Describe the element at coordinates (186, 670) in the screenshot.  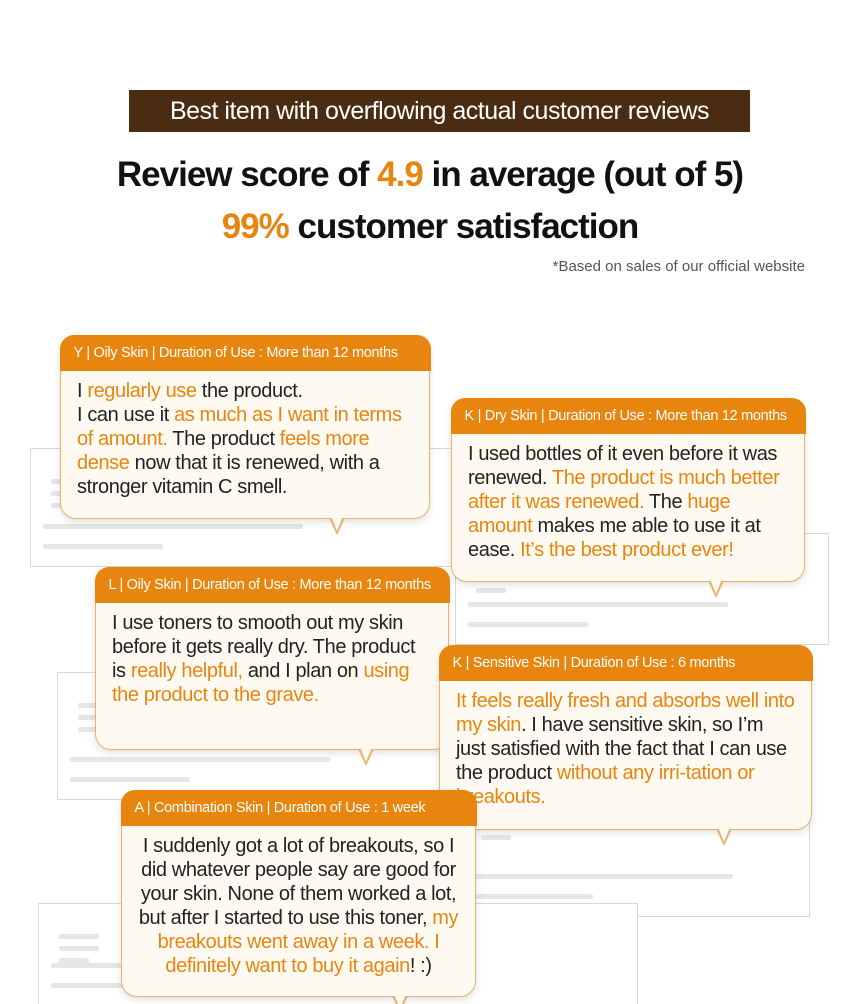
I see `highlight-text: really helpful,` at that location.